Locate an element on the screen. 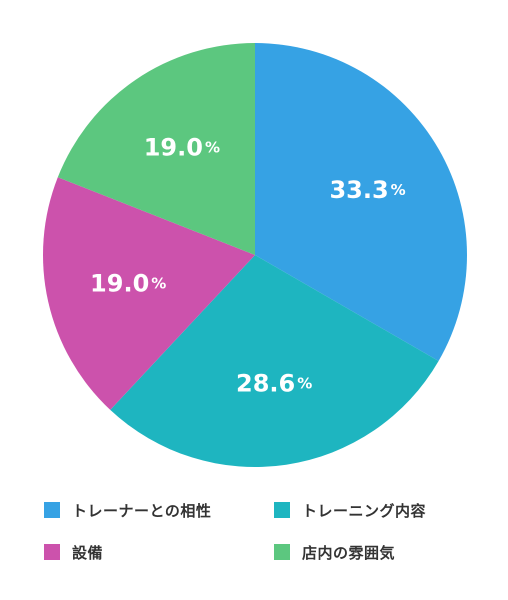  legend-item-training-content: トレーニング内容 is located at coordinates (379, 510).